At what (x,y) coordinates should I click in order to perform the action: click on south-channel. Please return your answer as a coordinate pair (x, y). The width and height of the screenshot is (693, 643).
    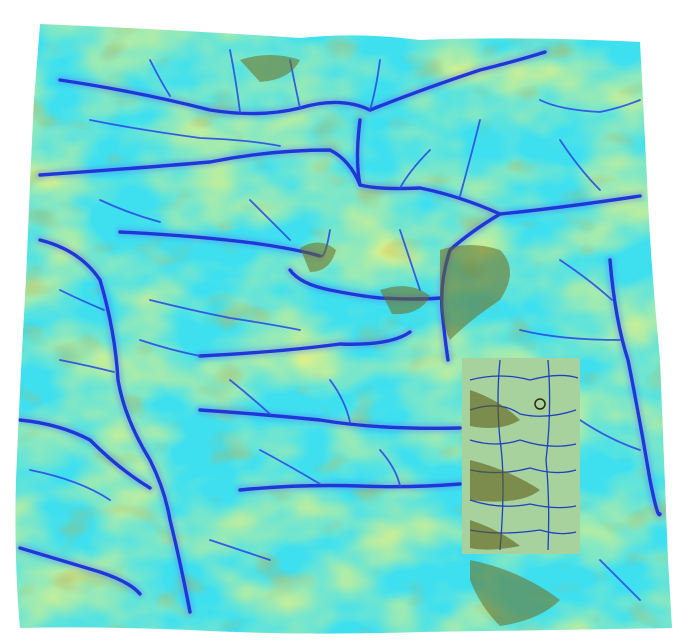
    Looking at the image, I should click on (350, 487).